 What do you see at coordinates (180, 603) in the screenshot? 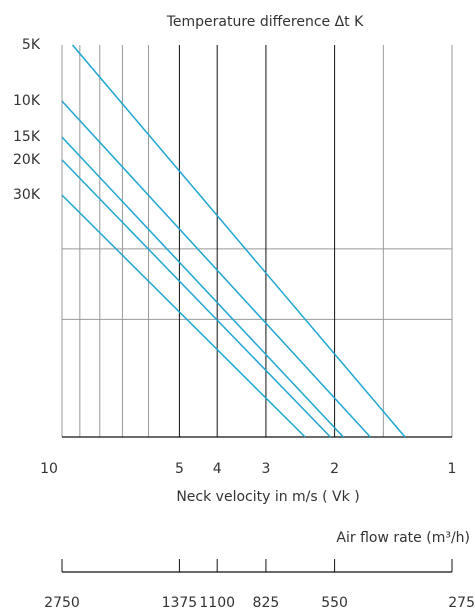
I see `x2-tick-label: 1375` at bounding box center [180, 603].